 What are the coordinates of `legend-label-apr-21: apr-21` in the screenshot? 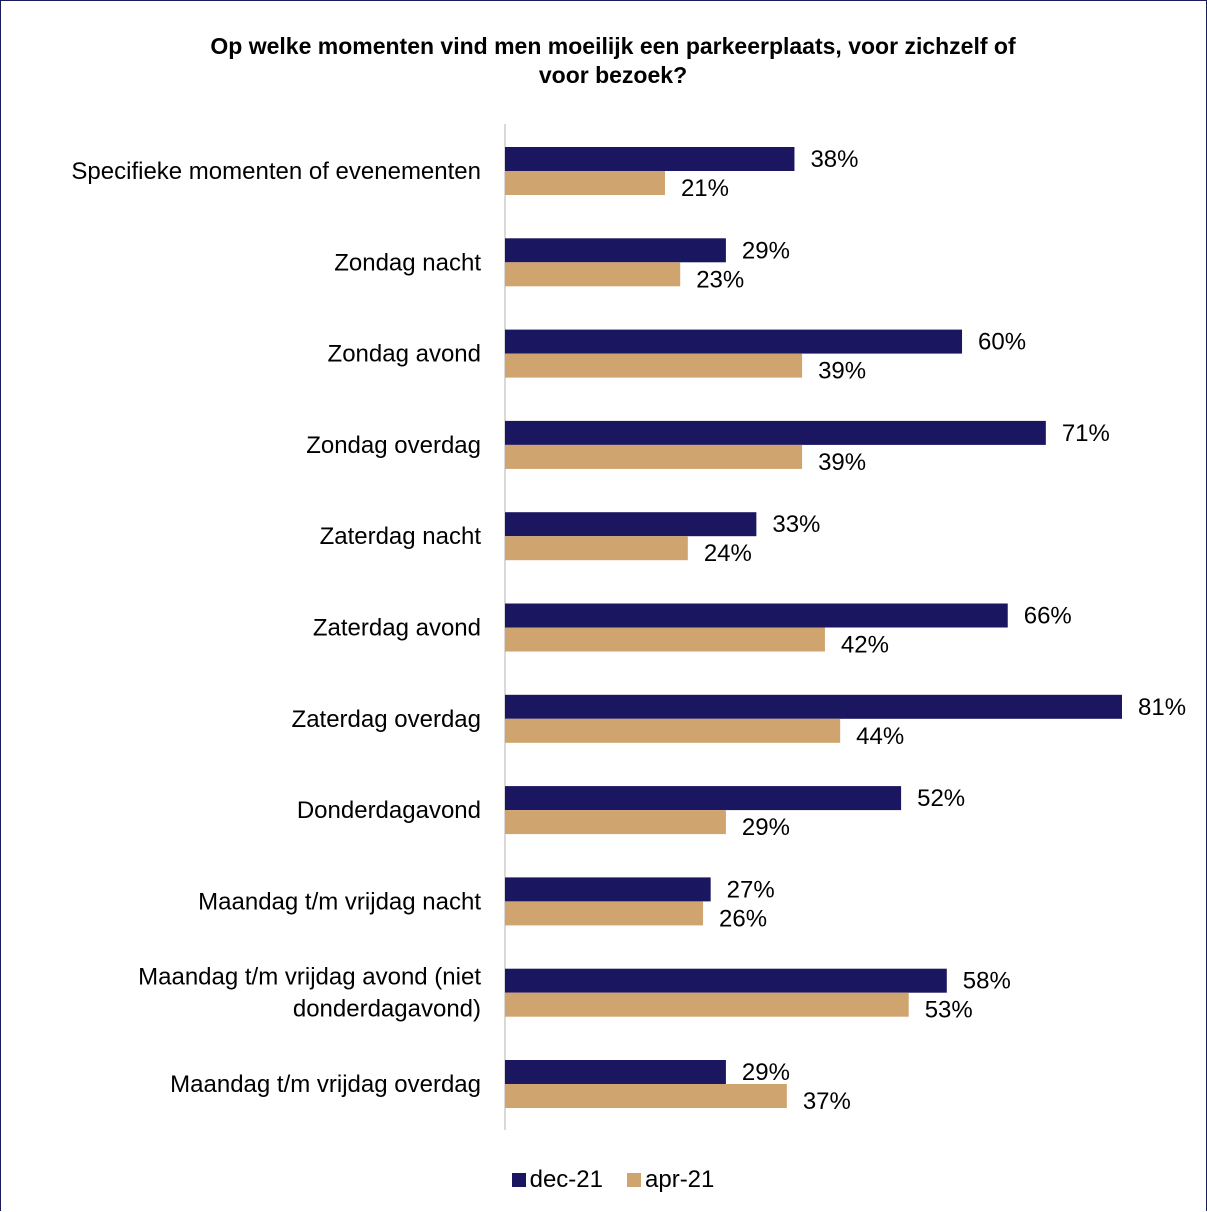 It's located at (680, 1179).